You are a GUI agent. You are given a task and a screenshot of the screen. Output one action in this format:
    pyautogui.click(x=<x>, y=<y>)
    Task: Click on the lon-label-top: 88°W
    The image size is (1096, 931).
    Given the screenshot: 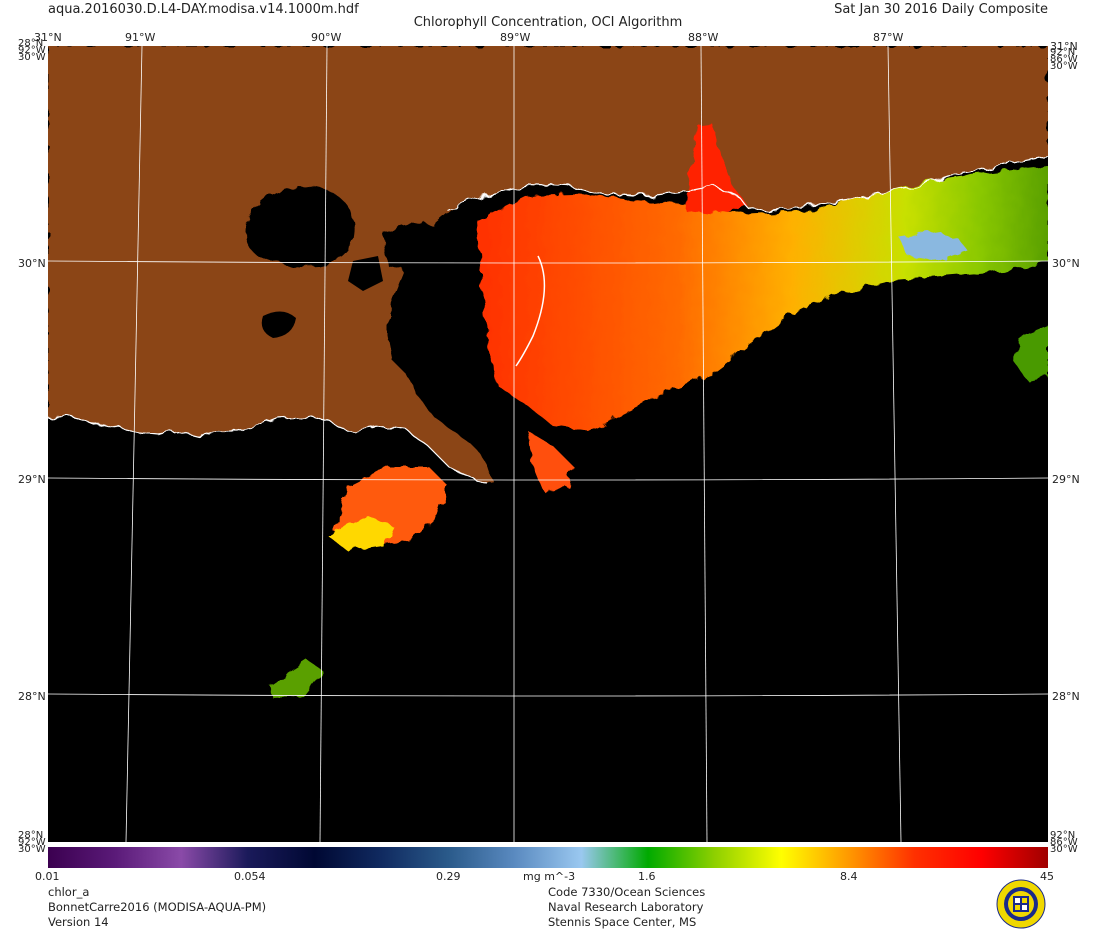 What is the action you would take?
    pyautogui.click(x=703, y=37)
    